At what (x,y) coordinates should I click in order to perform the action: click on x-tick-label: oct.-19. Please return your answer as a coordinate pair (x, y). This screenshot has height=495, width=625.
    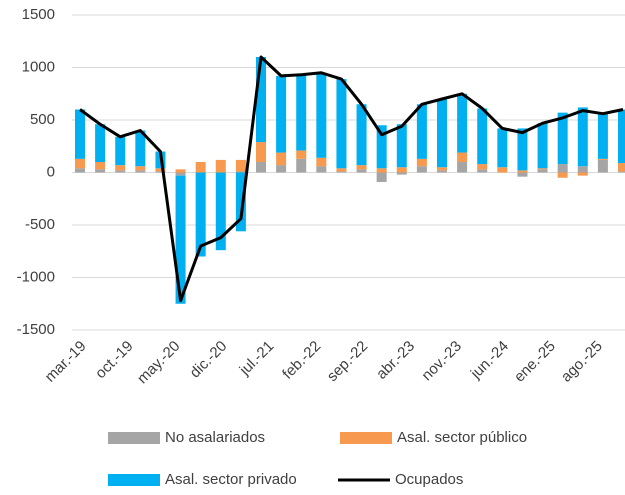
    Looking at the image, I should click on (114, 360).